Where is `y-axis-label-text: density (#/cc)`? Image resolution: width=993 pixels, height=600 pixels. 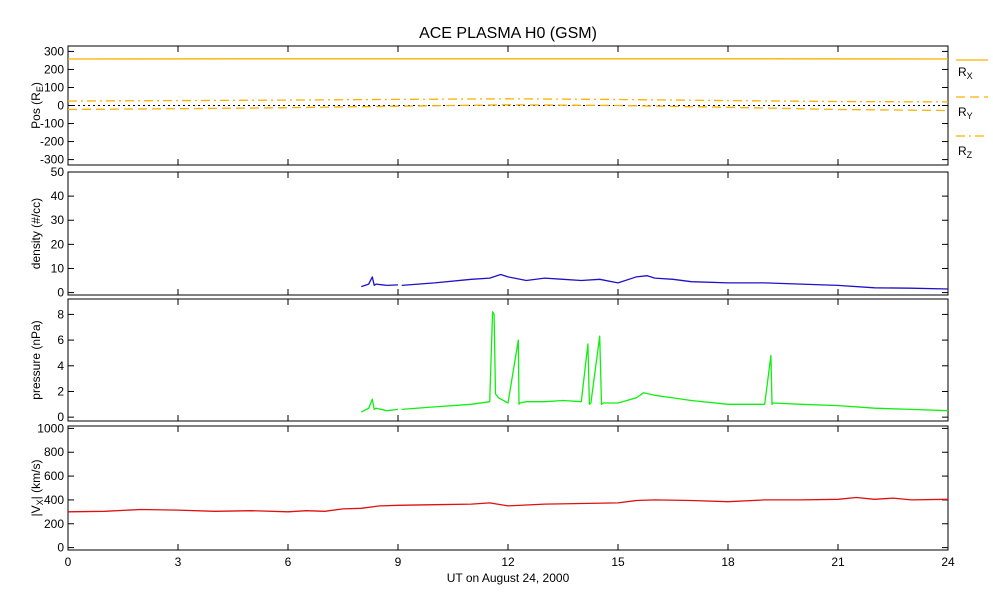 y-axis-label-text: density (#/cc) is located at coordinates (36, 233).